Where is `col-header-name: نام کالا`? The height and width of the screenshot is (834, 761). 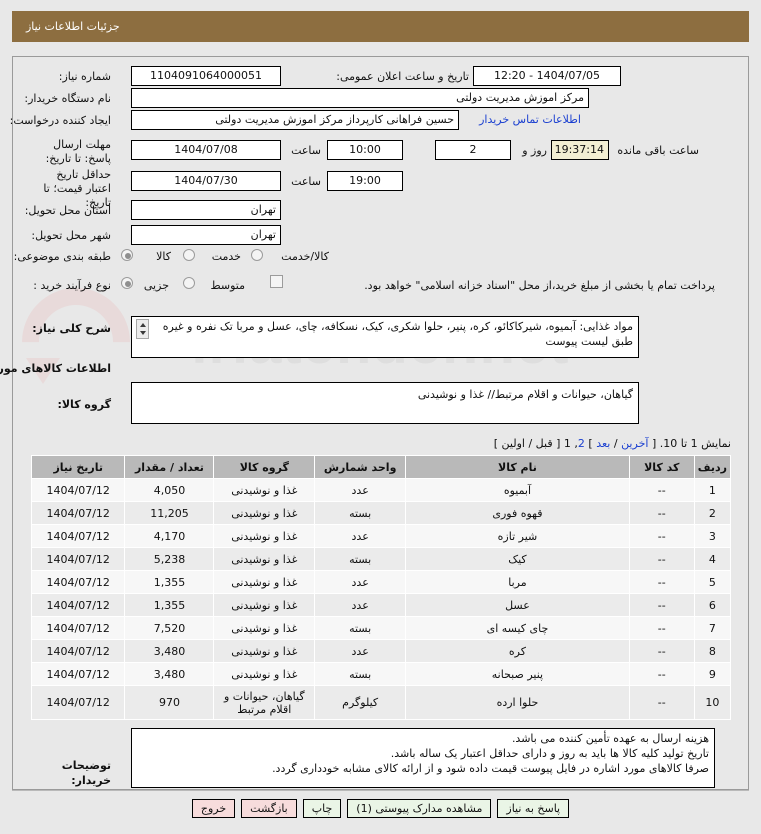 col-header-name: نام کالا is located at coordinates (517, 467).